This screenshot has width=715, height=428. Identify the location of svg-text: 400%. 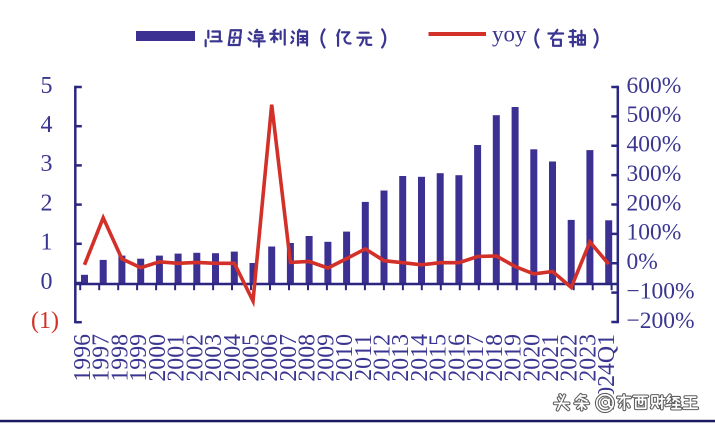
(654, 145).